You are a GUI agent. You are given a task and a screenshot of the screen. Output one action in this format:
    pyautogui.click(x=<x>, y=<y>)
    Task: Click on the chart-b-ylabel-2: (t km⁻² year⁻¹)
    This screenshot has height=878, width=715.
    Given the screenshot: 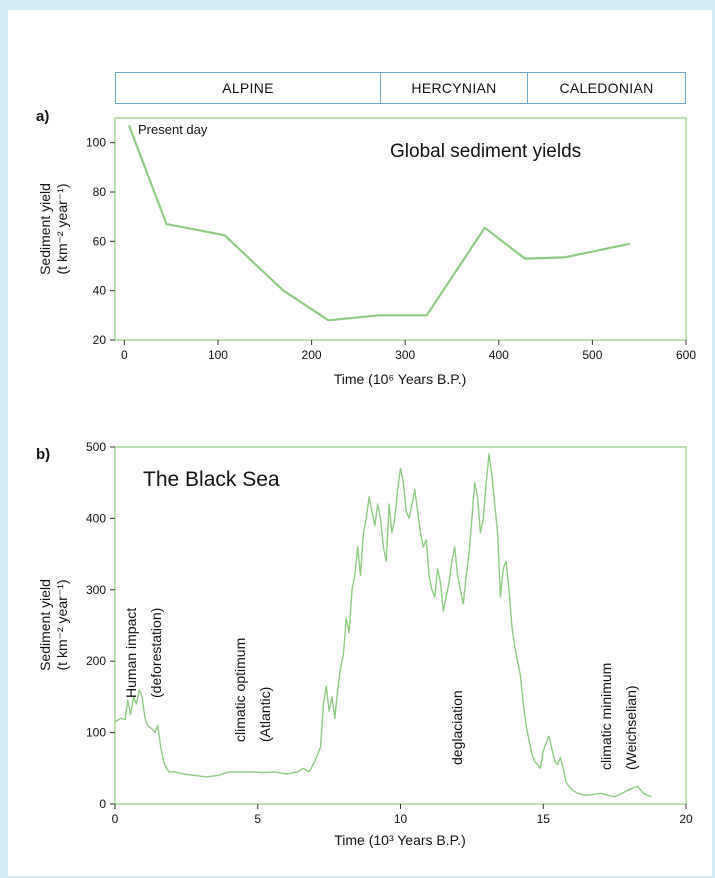 What is the action you would take?
    pyautogui.click(x=62, y=625)
    